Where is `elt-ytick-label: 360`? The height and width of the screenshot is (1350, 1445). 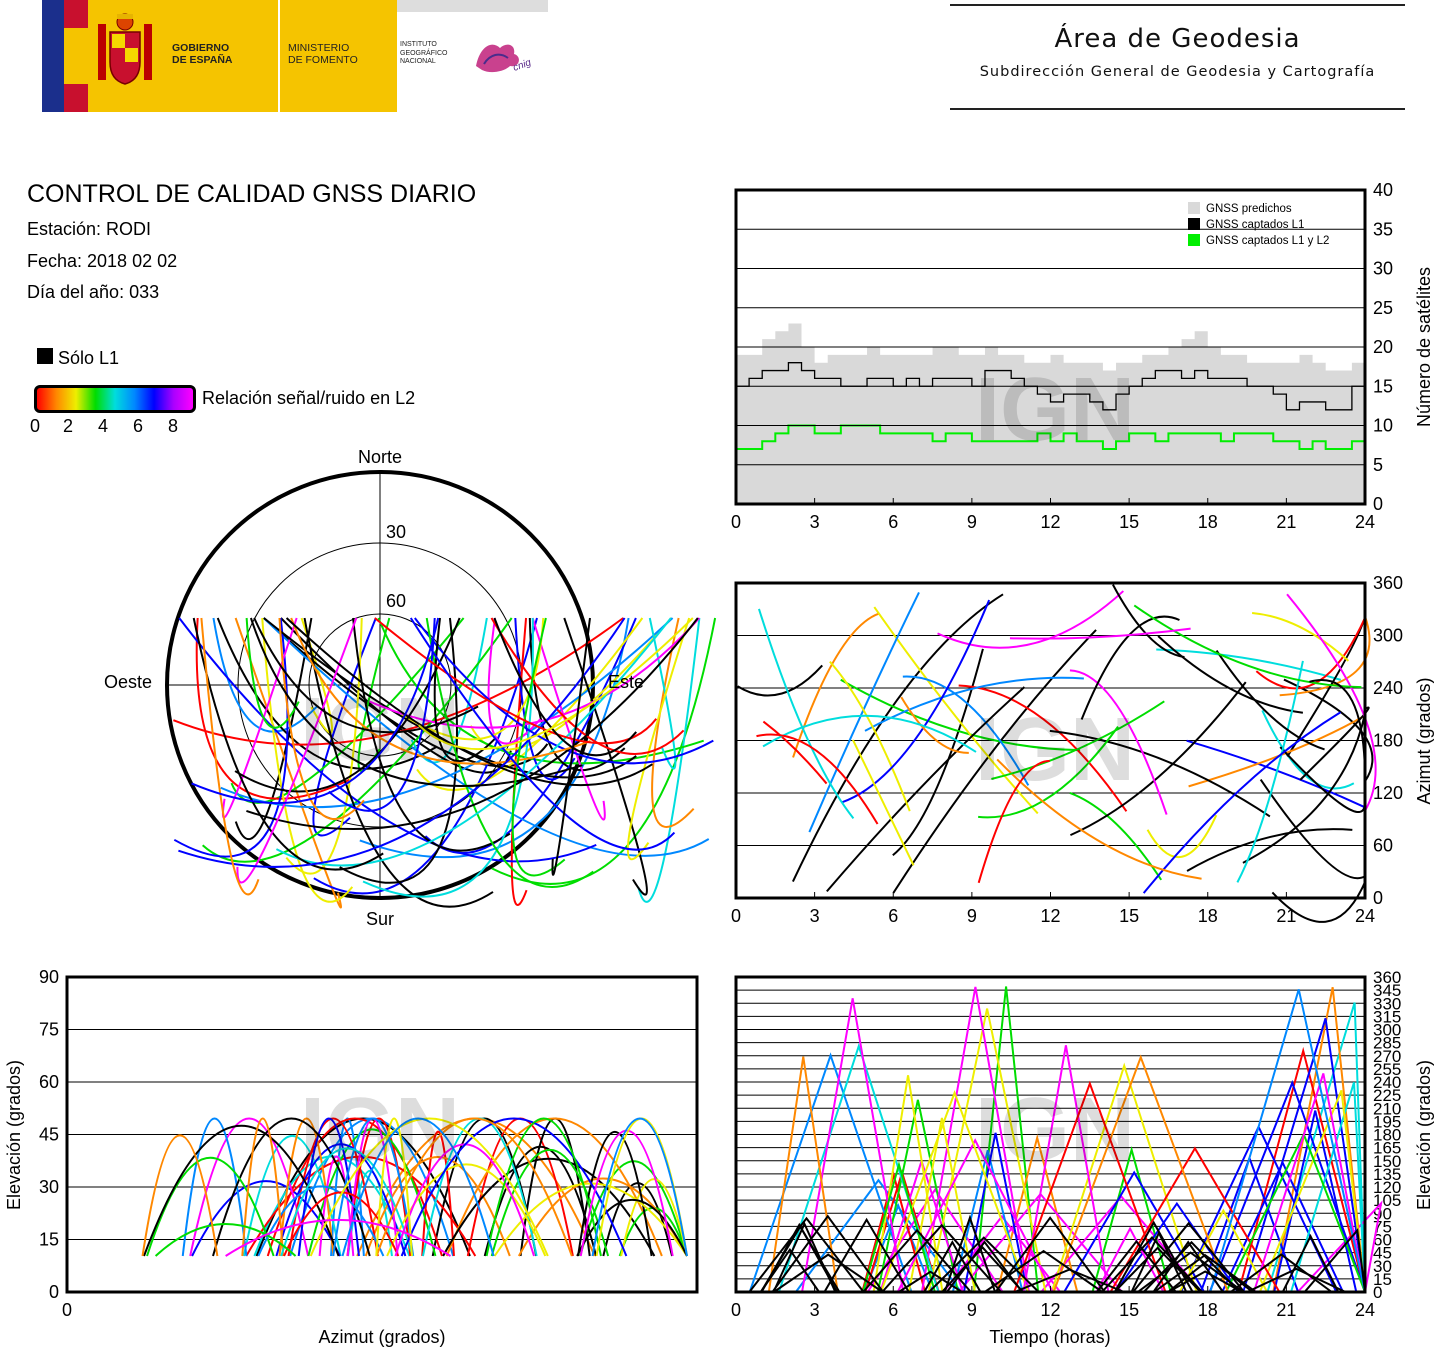
elt-ytick-label: 360 is located at coordinates (1387, 977).